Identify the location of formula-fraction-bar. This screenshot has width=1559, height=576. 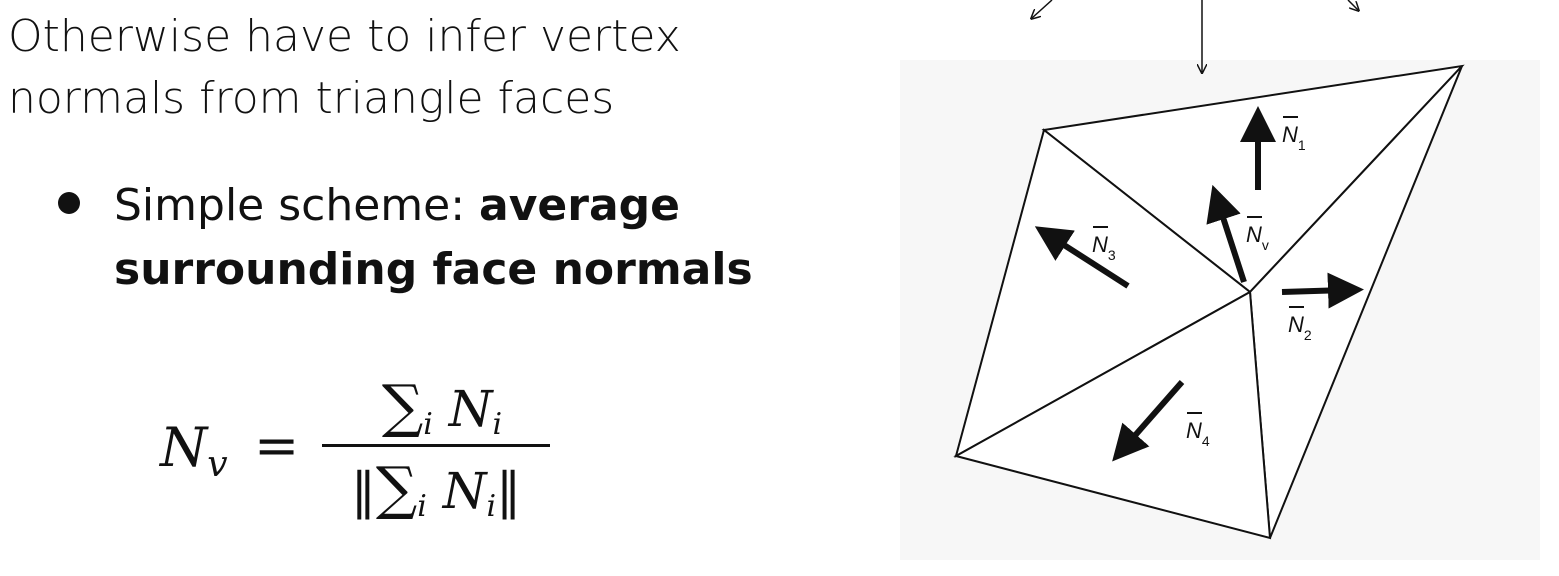
(436, 445).